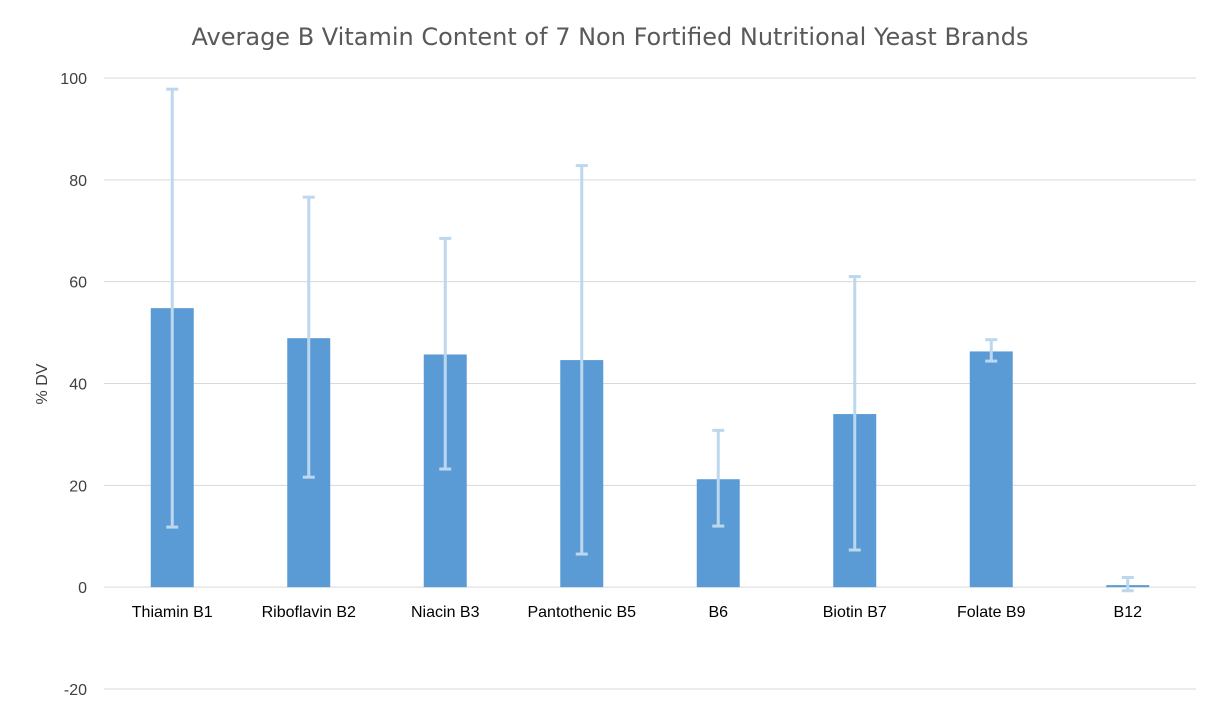 Image resolution: width=1220 pixels, height=713 pixels. I want to click on y-axis-label: % DV, so click(42, 383).